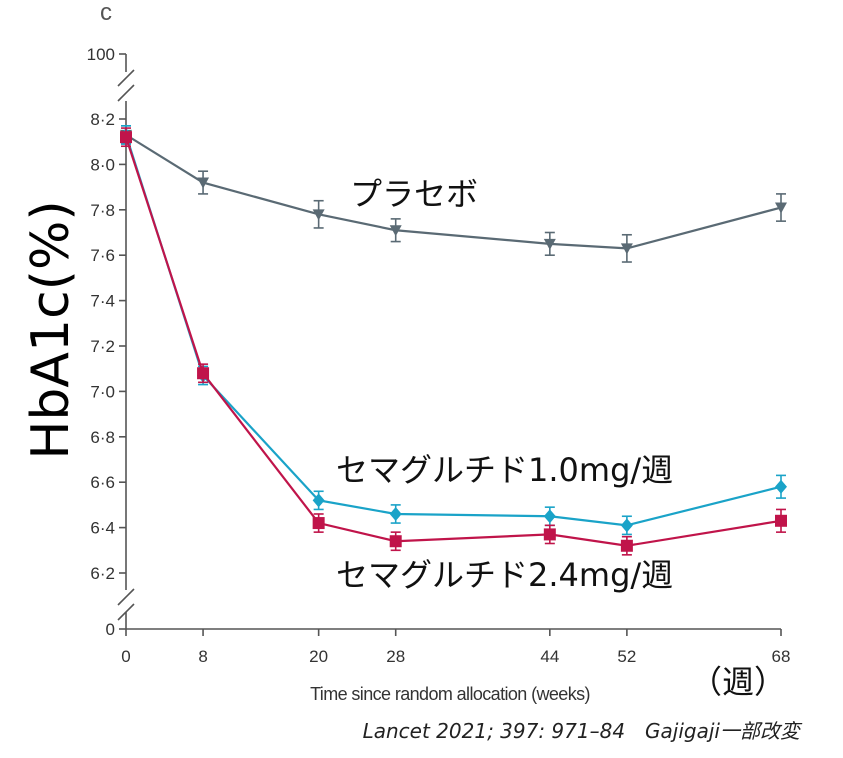 The height and width of the screenshot is (758, 843). I want to click on y-axis-label-group: HbA1c(%), so click(51, 329).